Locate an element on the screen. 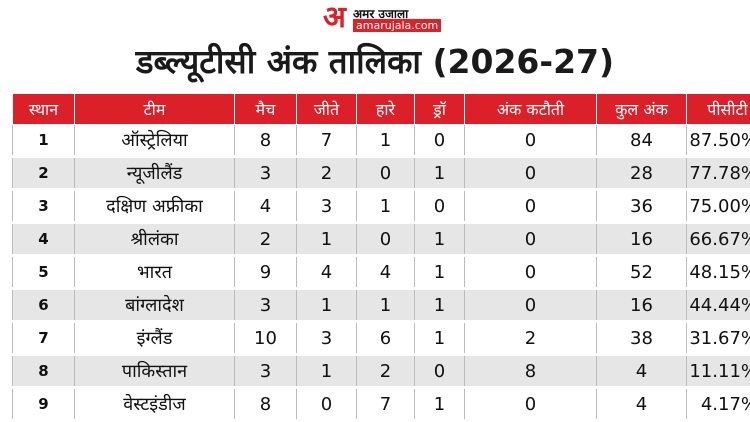  cell-team: श्रीलंका is located at coordinates (154, 239).